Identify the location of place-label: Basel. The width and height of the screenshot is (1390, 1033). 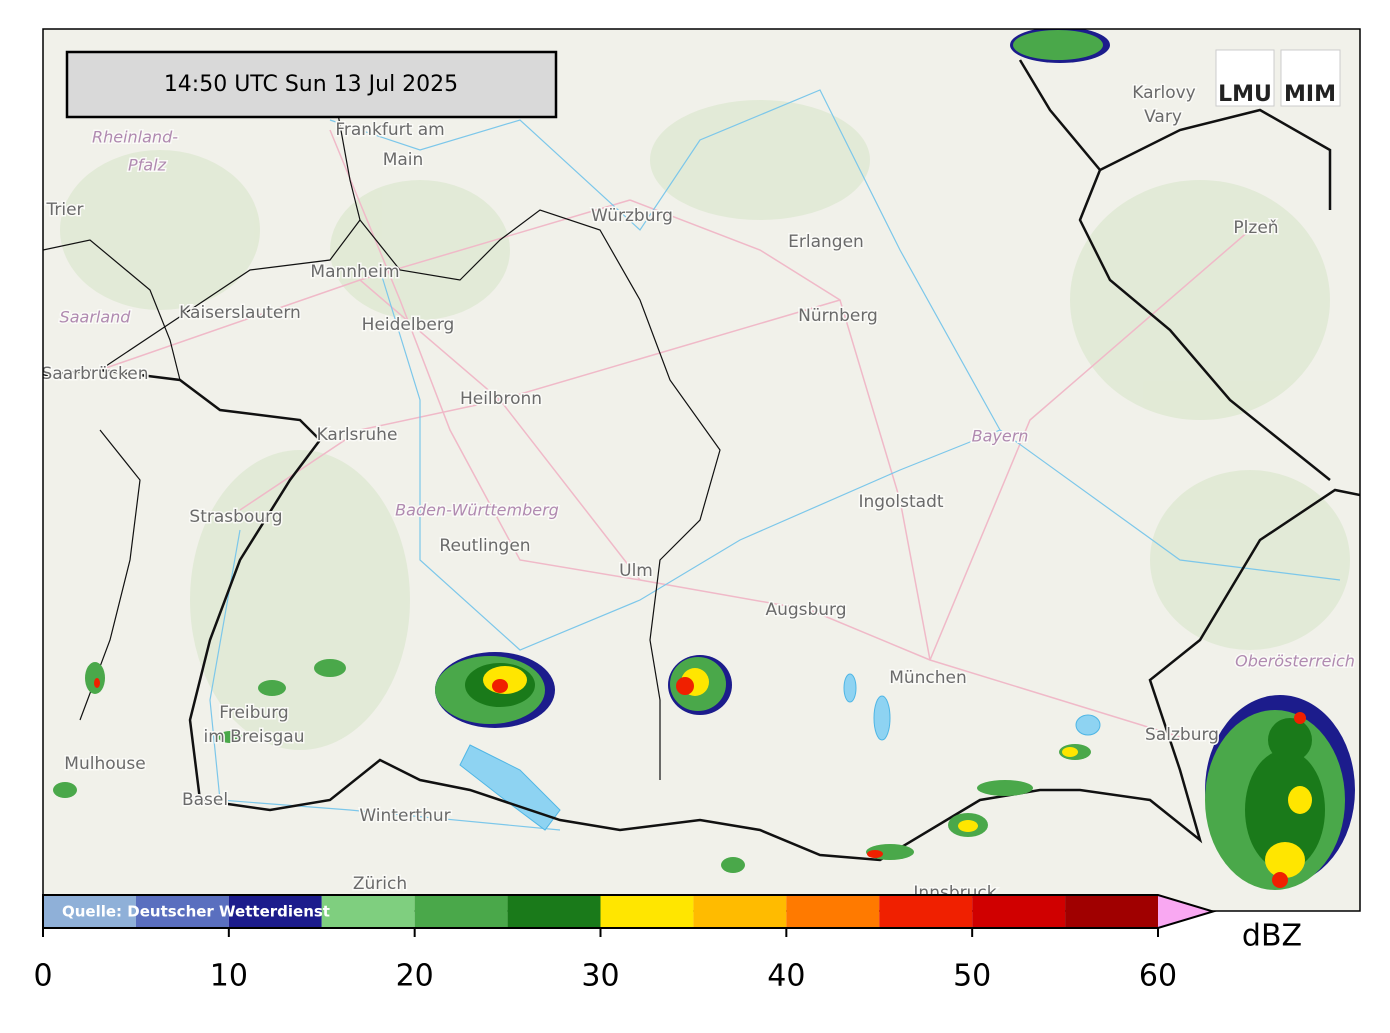
(205, 800).